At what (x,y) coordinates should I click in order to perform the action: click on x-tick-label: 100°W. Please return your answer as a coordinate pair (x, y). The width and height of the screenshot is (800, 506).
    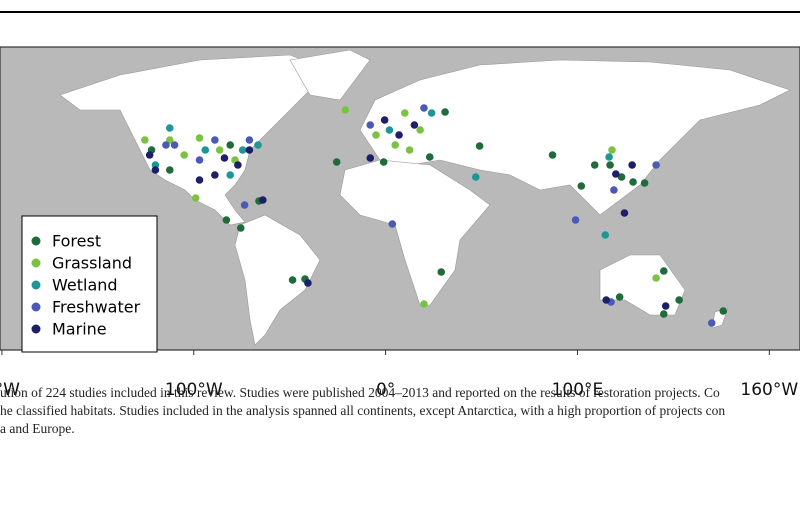
    Looking at the image, I should click on (194, 390).